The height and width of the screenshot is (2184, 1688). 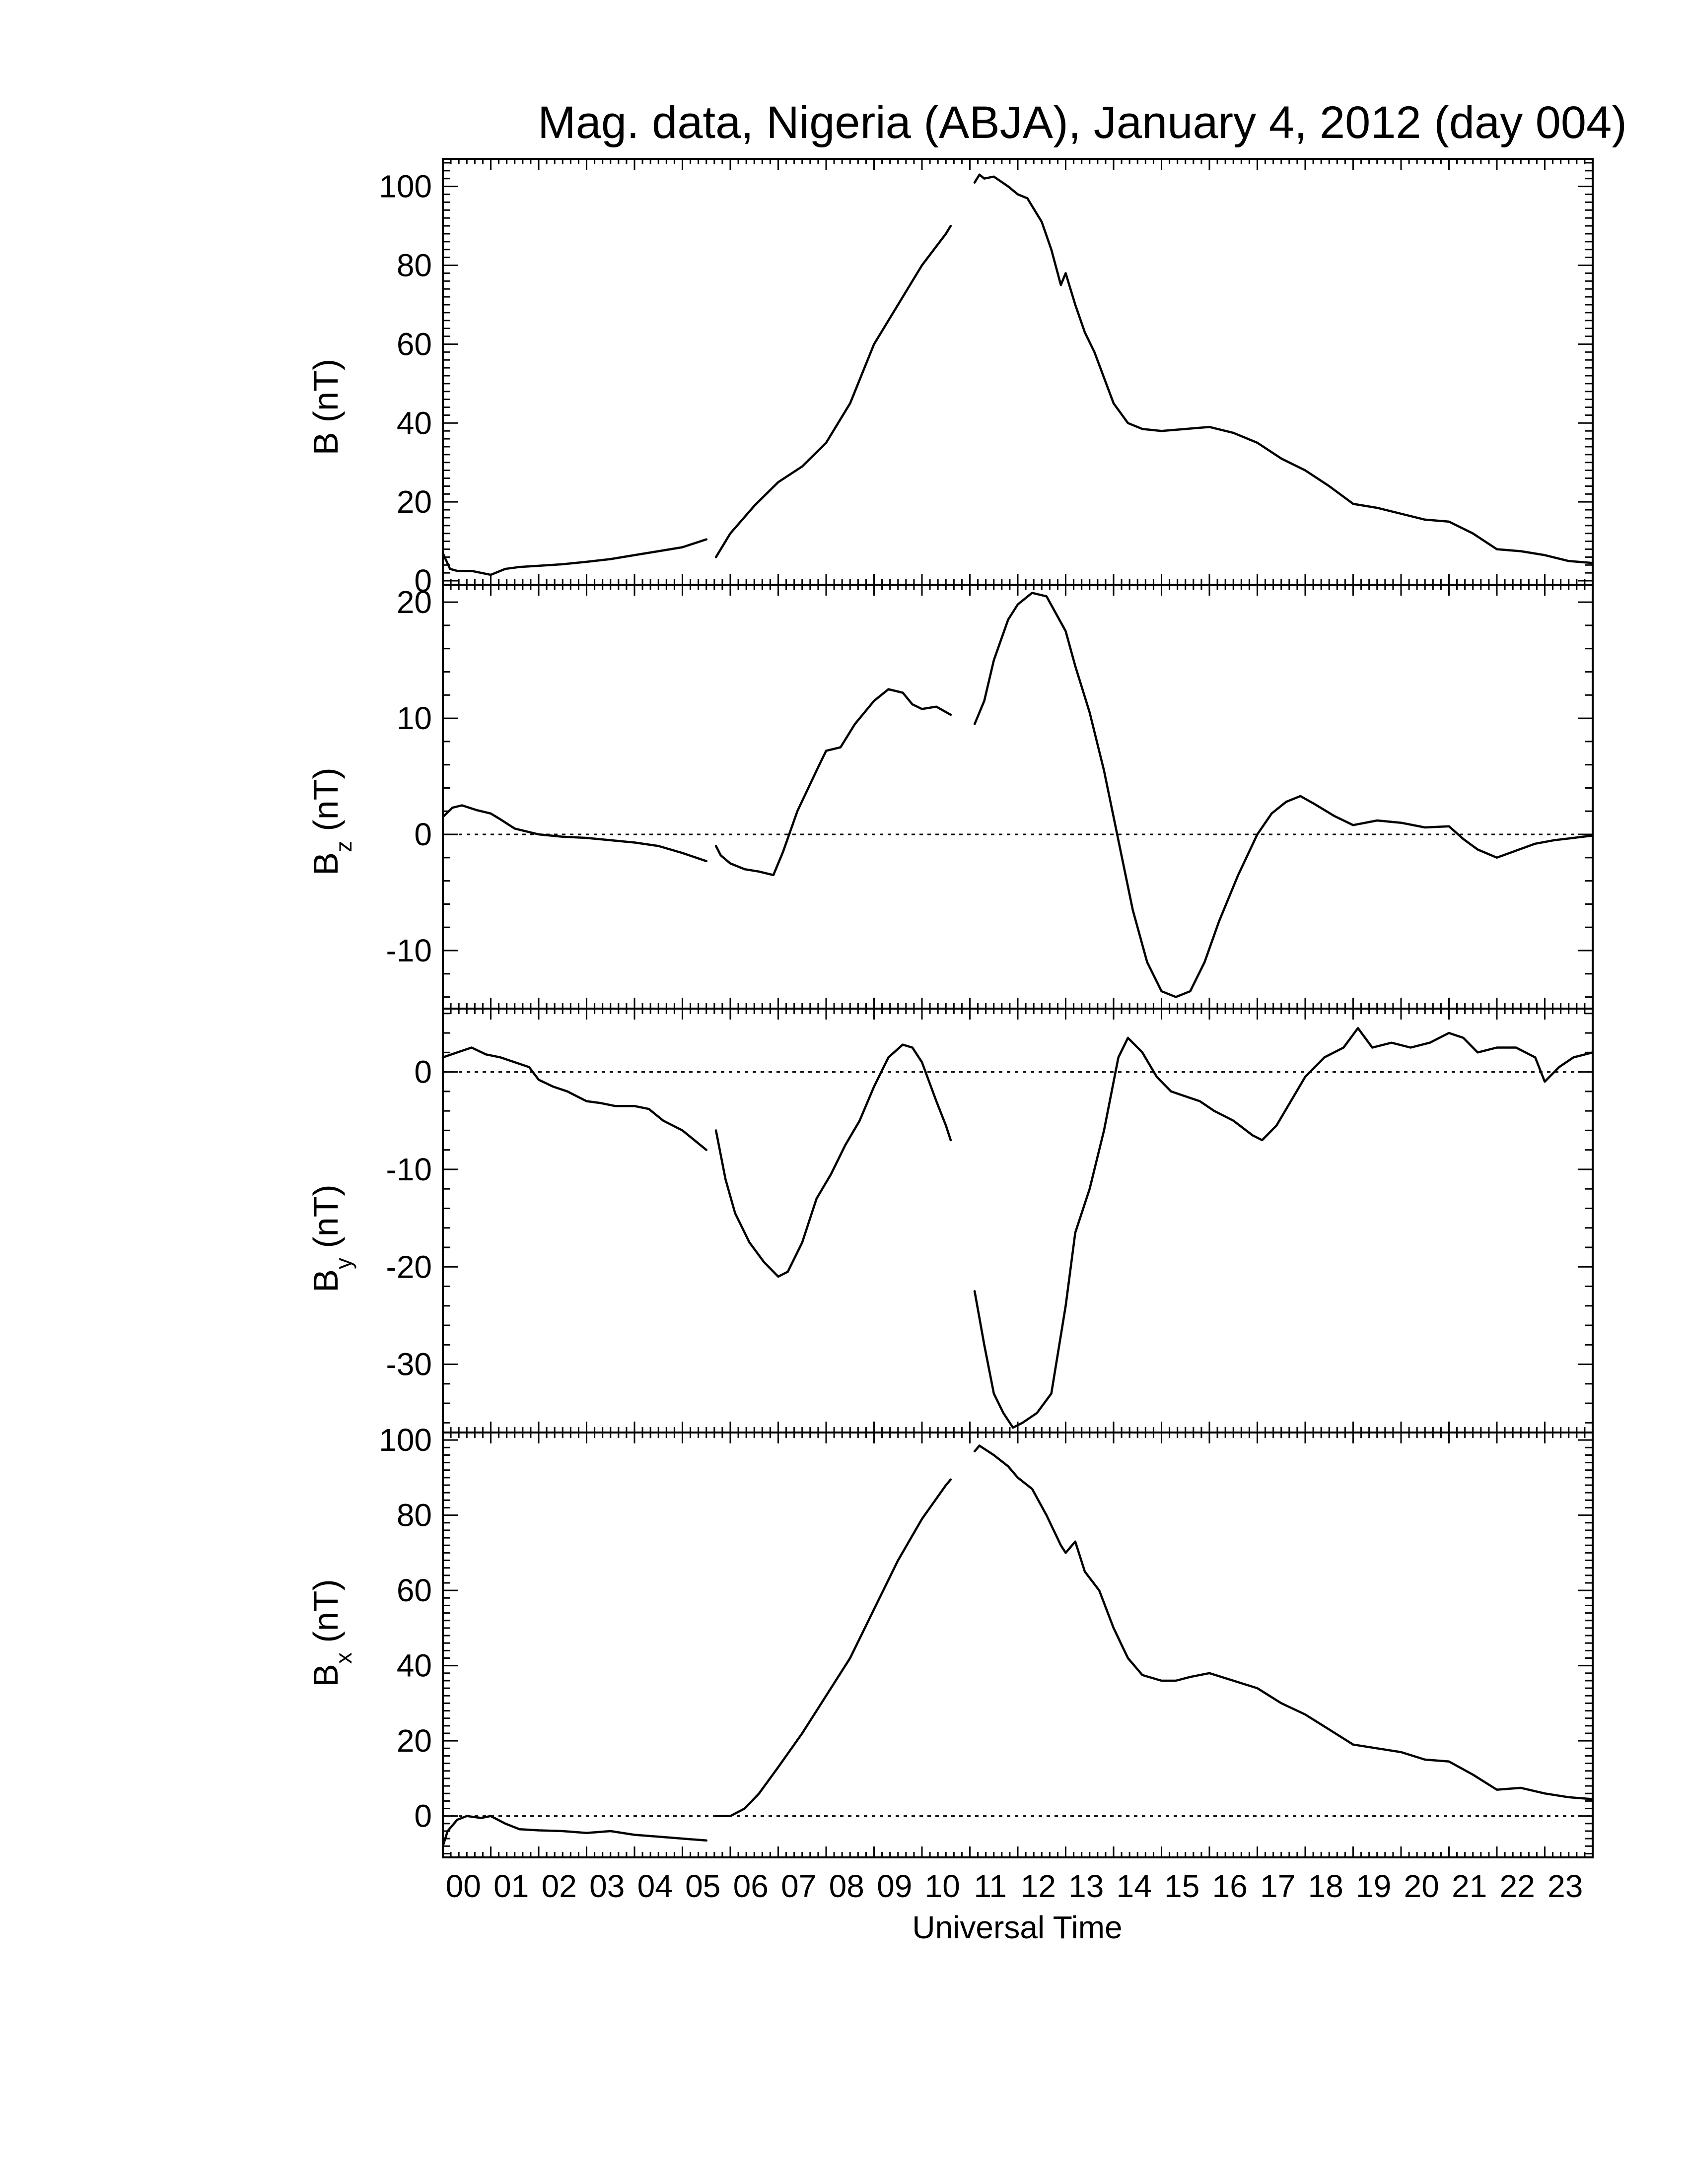 What do you see at coordinates (409, 1267) in the screenshot?
I see `y-tick-label: -20` at bounding box center [409, 1267].